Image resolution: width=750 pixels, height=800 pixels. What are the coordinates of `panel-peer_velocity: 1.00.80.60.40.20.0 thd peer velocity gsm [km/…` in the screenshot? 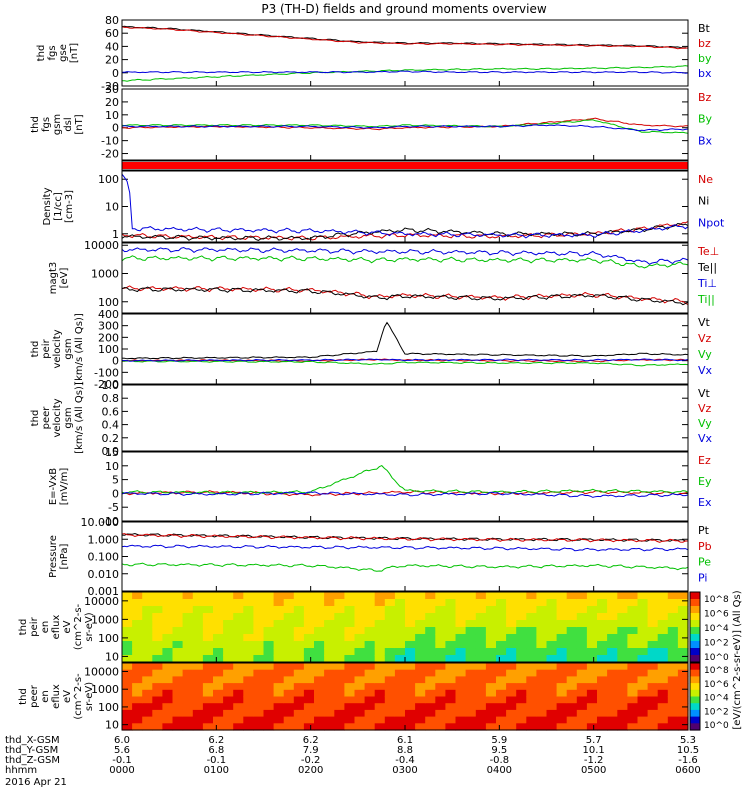 It's located at (371, 418).